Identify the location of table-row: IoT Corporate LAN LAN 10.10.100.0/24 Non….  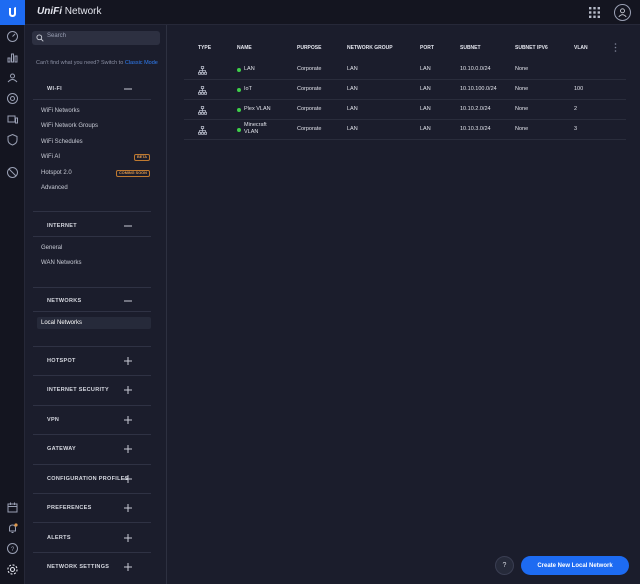
(405, 90).